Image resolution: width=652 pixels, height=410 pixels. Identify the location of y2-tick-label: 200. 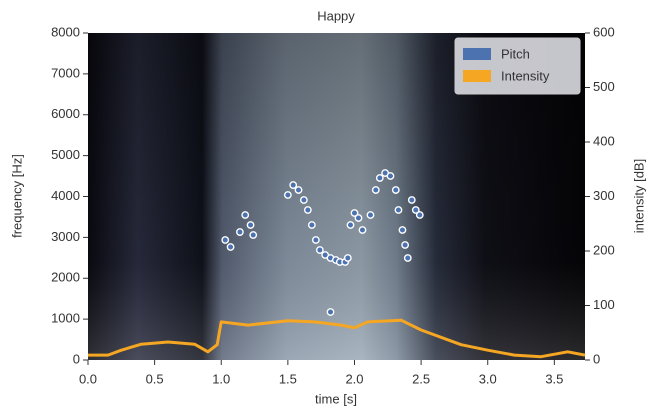
(604, 249).